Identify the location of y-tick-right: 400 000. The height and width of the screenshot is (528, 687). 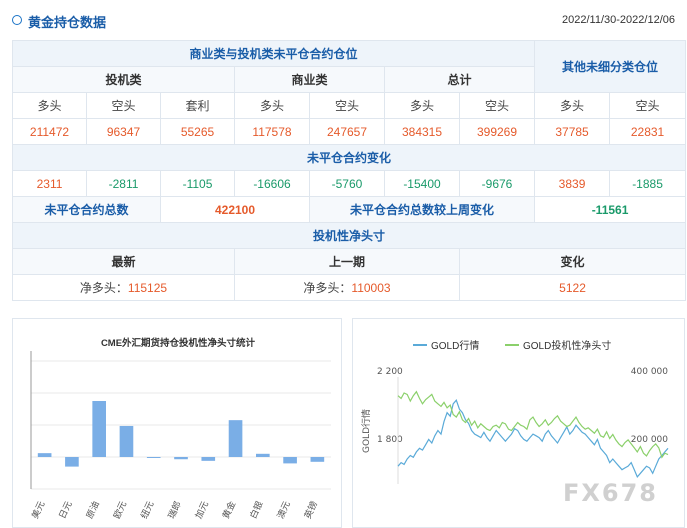
(649, 372).